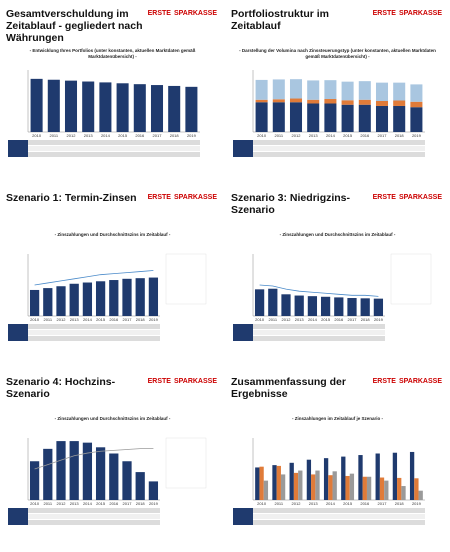 This screenshot has height=552, width=450. What do you see at coordinates (291, 204) in the screenshot?
I see `slide-title: Szenario 3: Niedrigzins-Szenario` at bounding box center [291, 204].